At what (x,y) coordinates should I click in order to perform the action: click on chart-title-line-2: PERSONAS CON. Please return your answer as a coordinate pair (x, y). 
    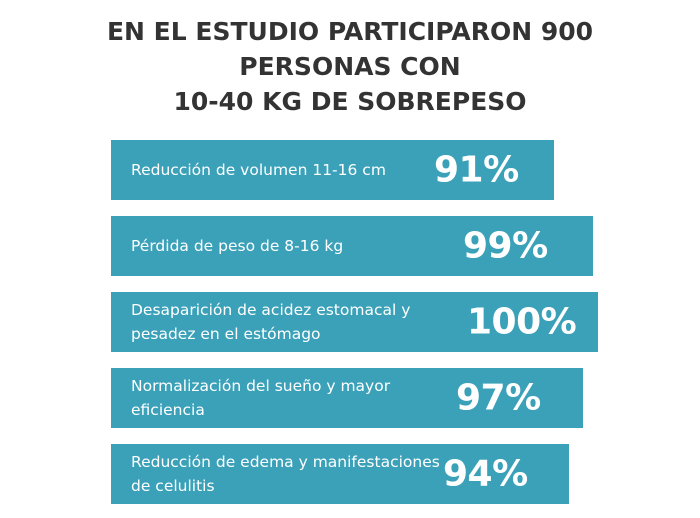
    Looking at the image, I should click on (350, 66).